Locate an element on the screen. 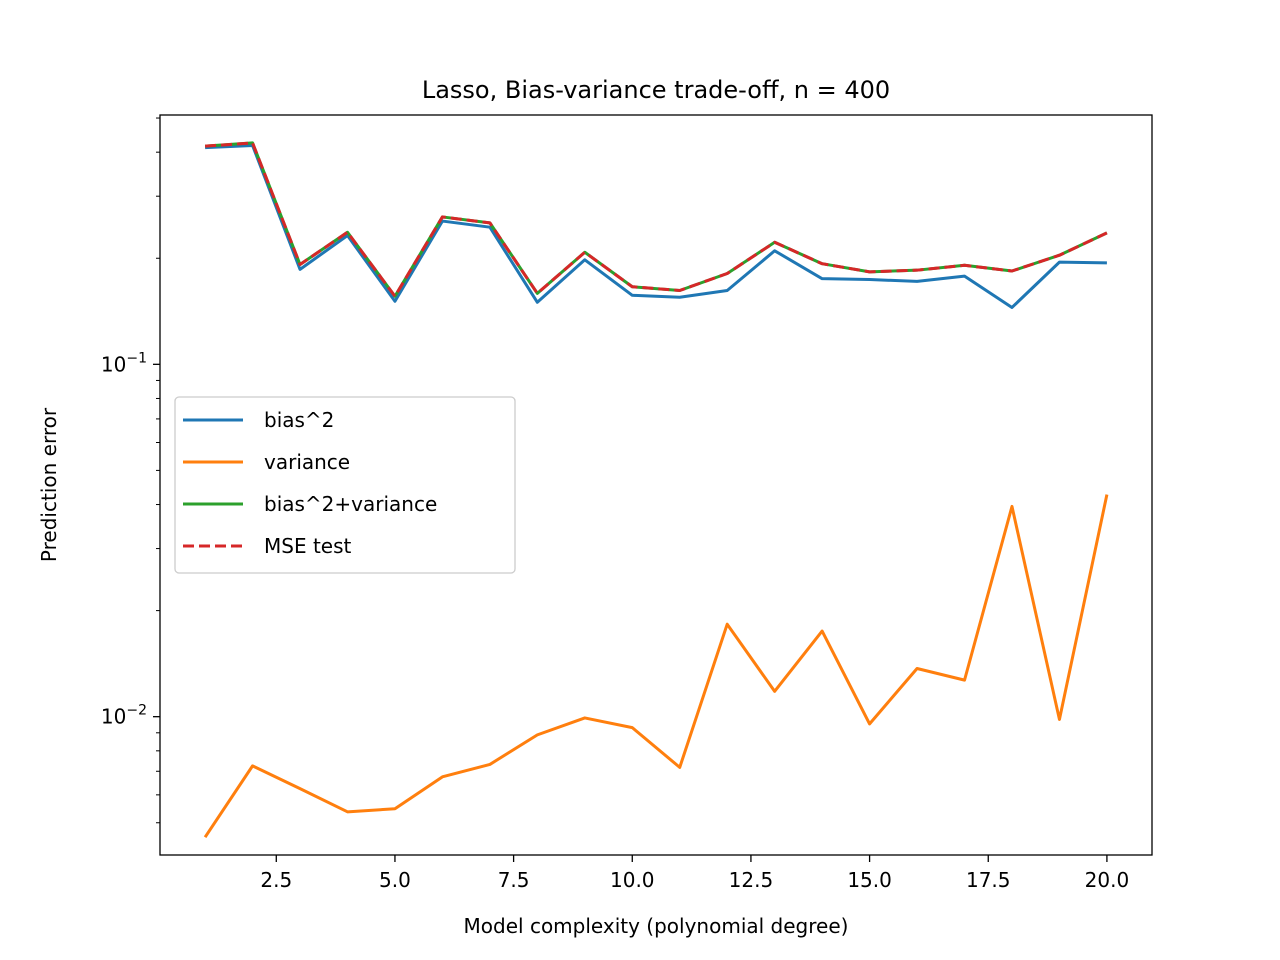 This screenshot has width=1280, height=960. chart-title: Lasso, Bias-variance trade-off, n = 400 is located at coordinates (656, 90).